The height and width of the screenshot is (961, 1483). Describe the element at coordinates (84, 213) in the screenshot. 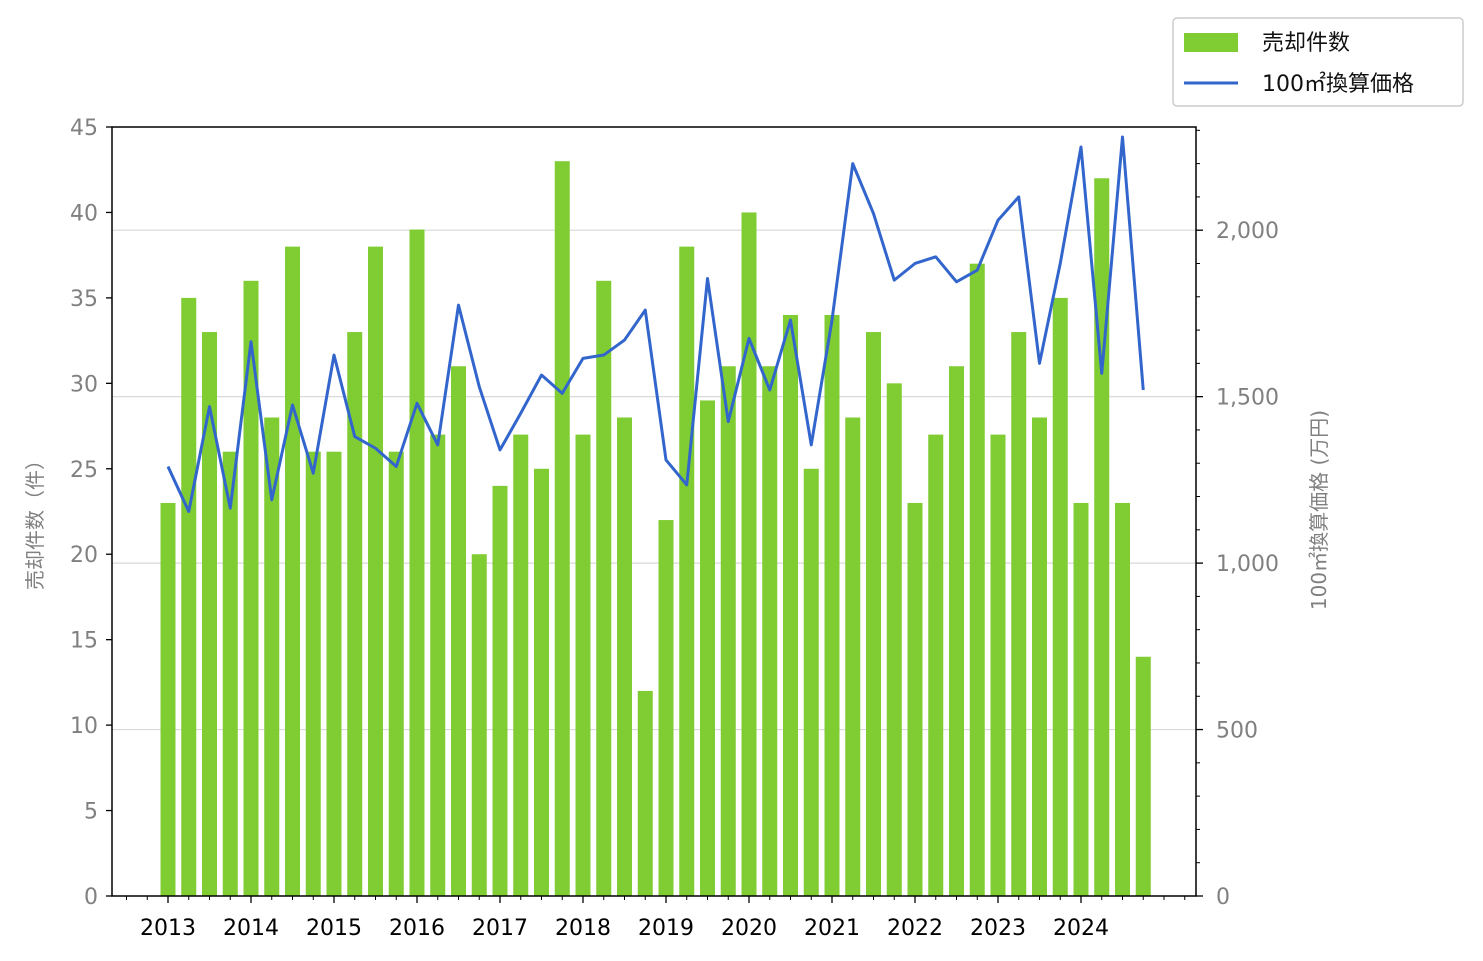

I see `left-tick-label: 40` at that location.